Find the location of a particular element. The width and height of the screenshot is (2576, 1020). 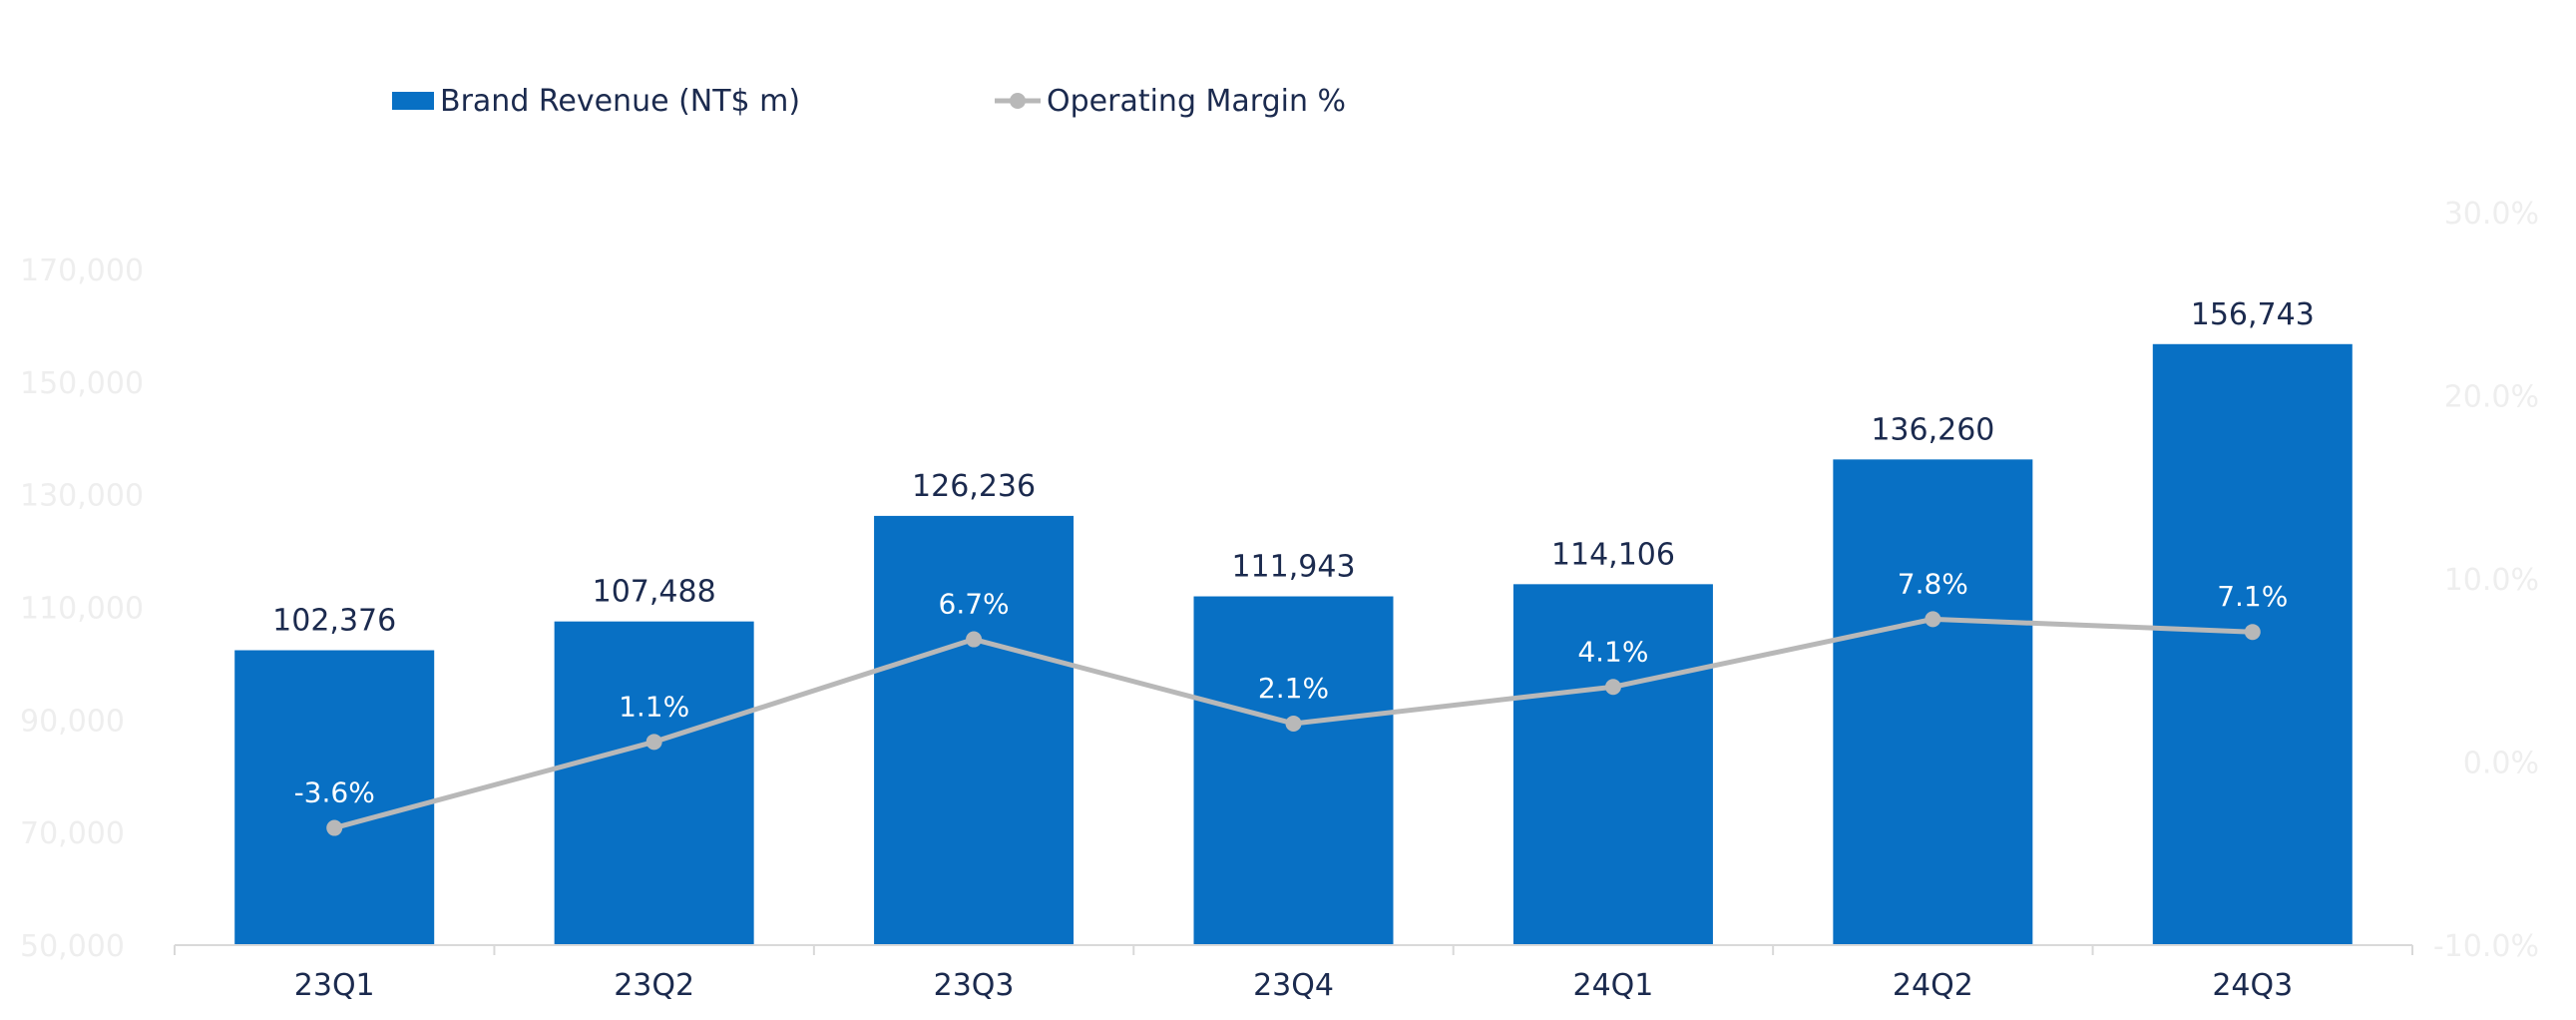

left-axis-tick-label: 110,000 is located at coordinates (82, 609).